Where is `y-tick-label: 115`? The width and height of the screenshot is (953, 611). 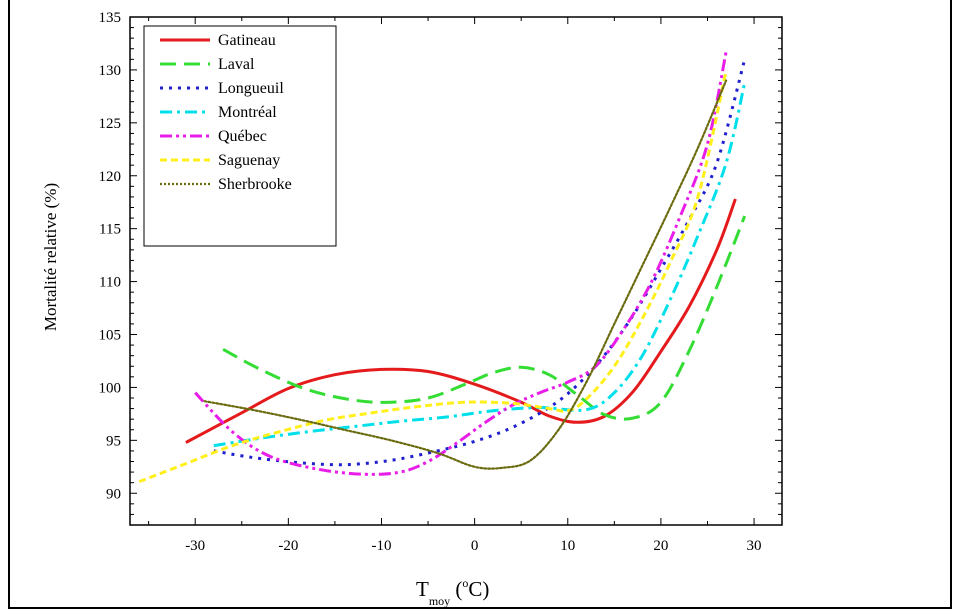 y-tick-label: 115 is located at coordinates (110, 230).